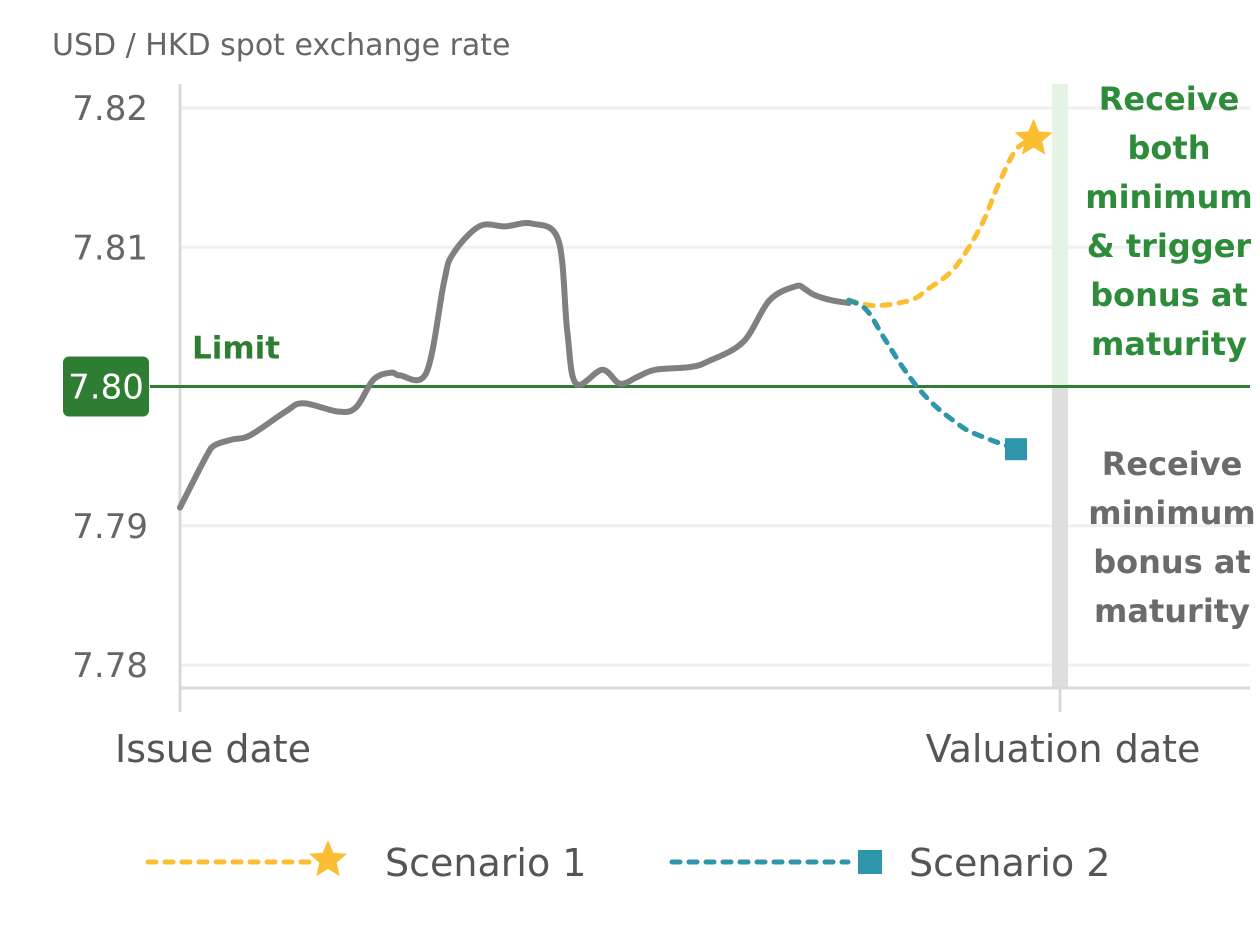 This screenshot has width=1260, height=952. What do you see at coordinates (1009, 863) in the screenshot?
I see `legend-scenario-2-label: Scenario 2` at bounding box center [1009, 863].